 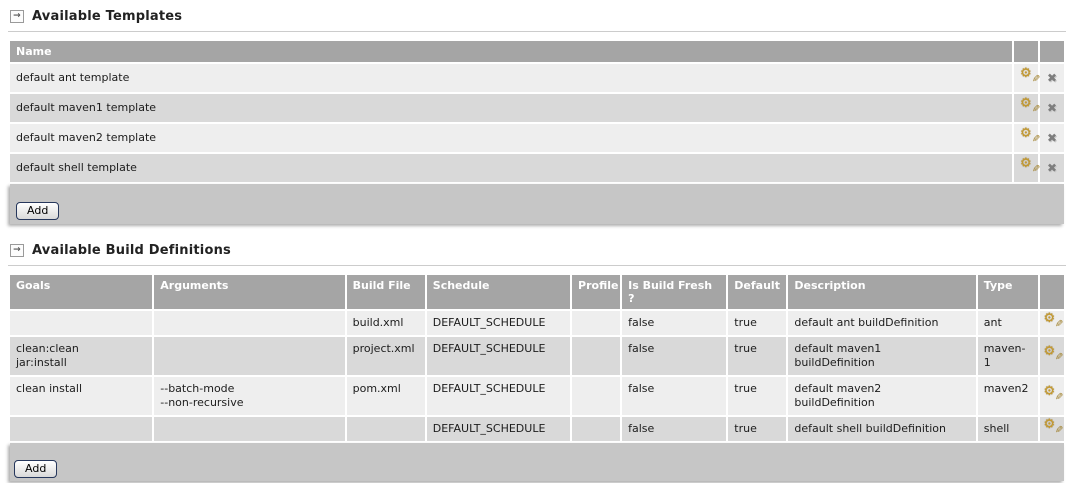 I want to click on template-row: default shell template, so click(x=537, y=168).